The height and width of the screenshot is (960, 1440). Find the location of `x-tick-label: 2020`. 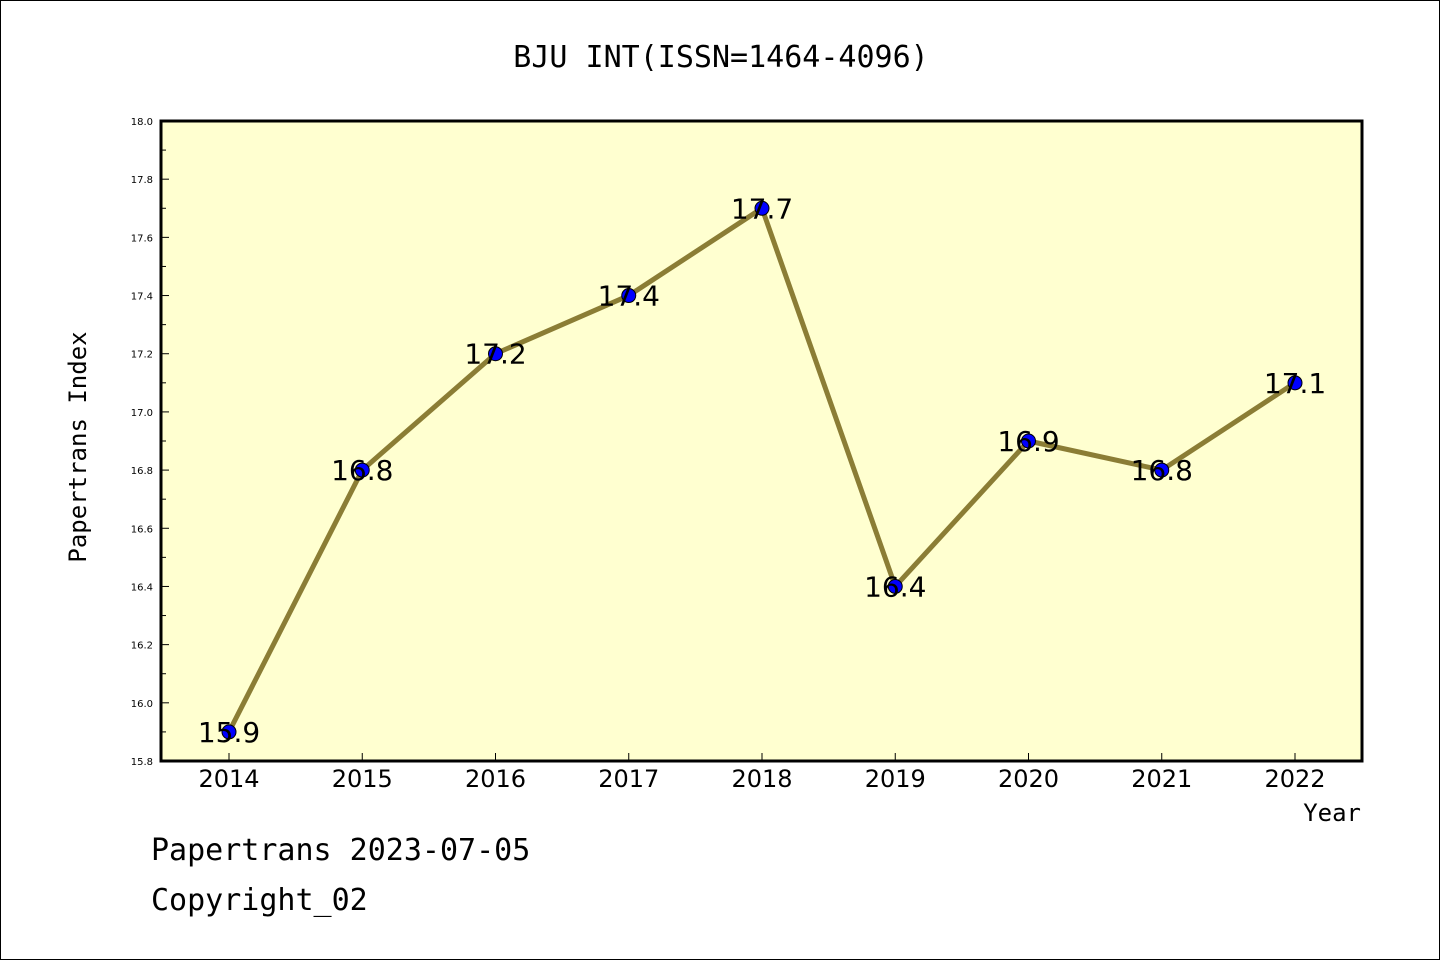

x-tick-label: 2020 is located at coordinates (1028, 779).